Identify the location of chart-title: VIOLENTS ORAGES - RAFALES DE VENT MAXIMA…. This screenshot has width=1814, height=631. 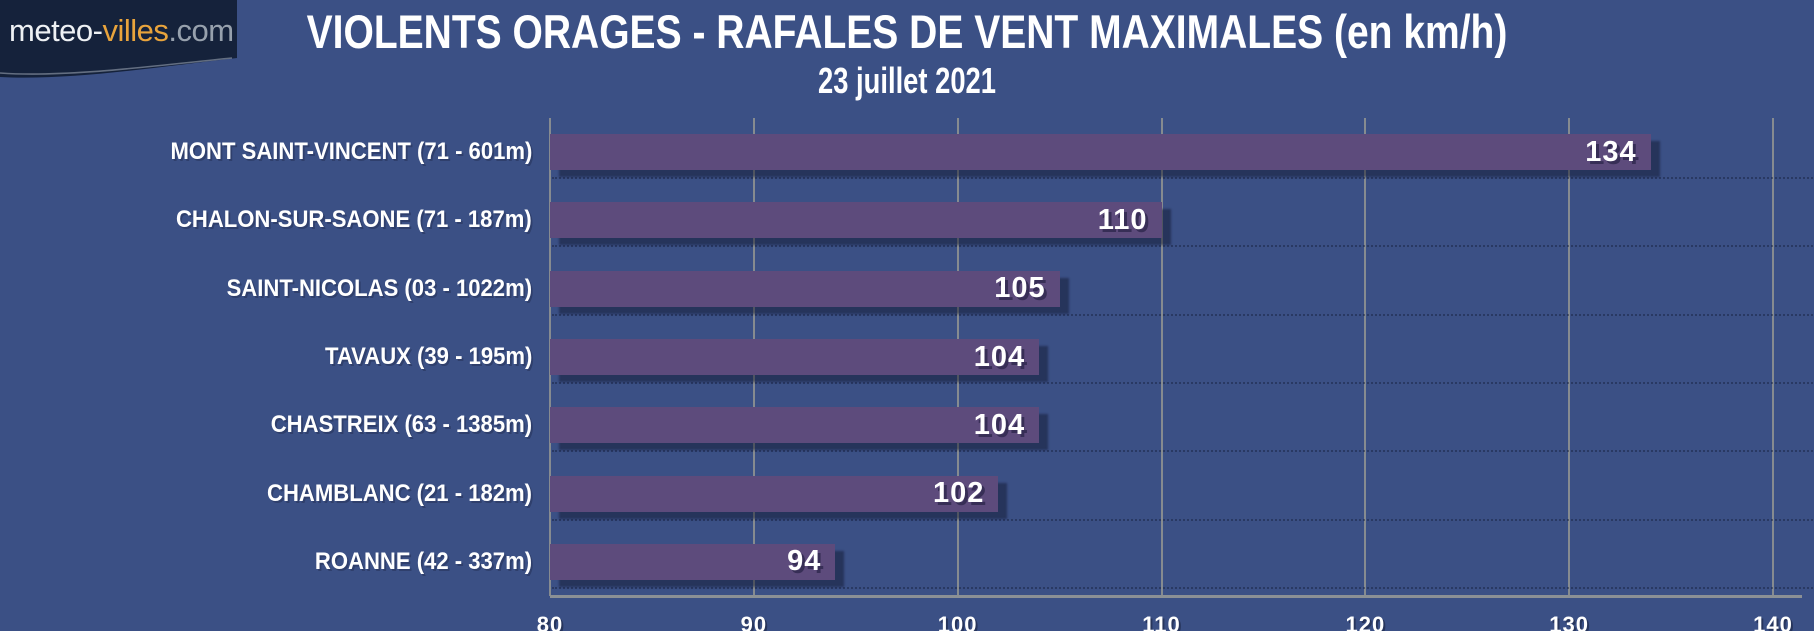
(907, 31).